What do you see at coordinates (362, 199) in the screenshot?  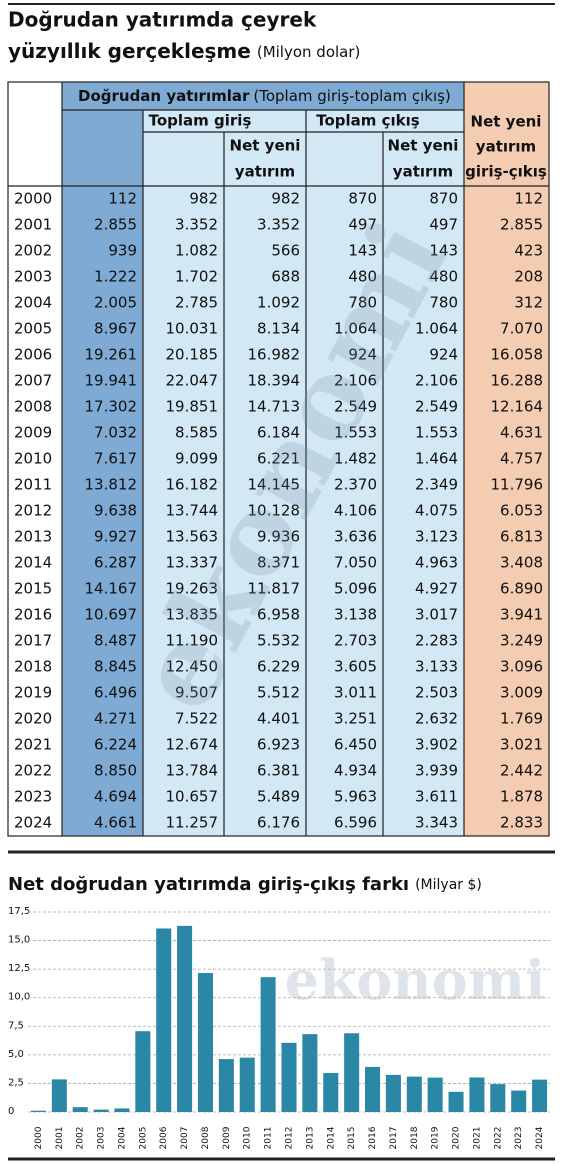 I see `value-cell: 870` at bounding box center [362, 199].